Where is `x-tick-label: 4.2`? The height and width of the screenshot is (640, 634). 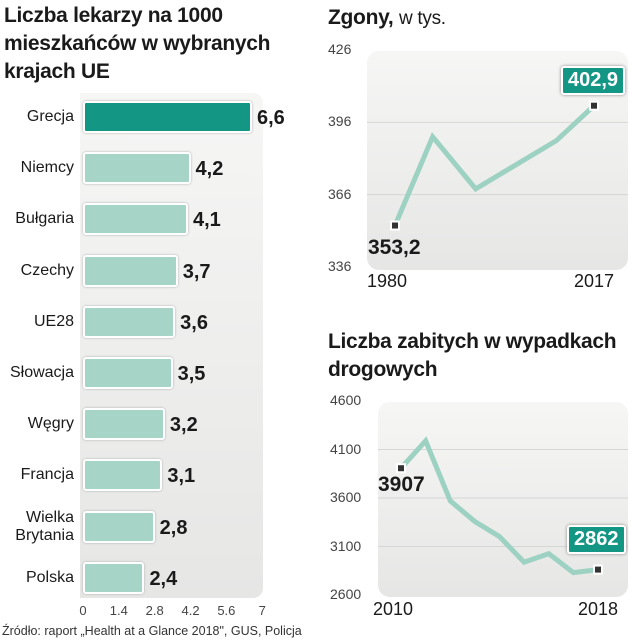 x-tick-label: 4.2 is located at coordinates (190, 610).